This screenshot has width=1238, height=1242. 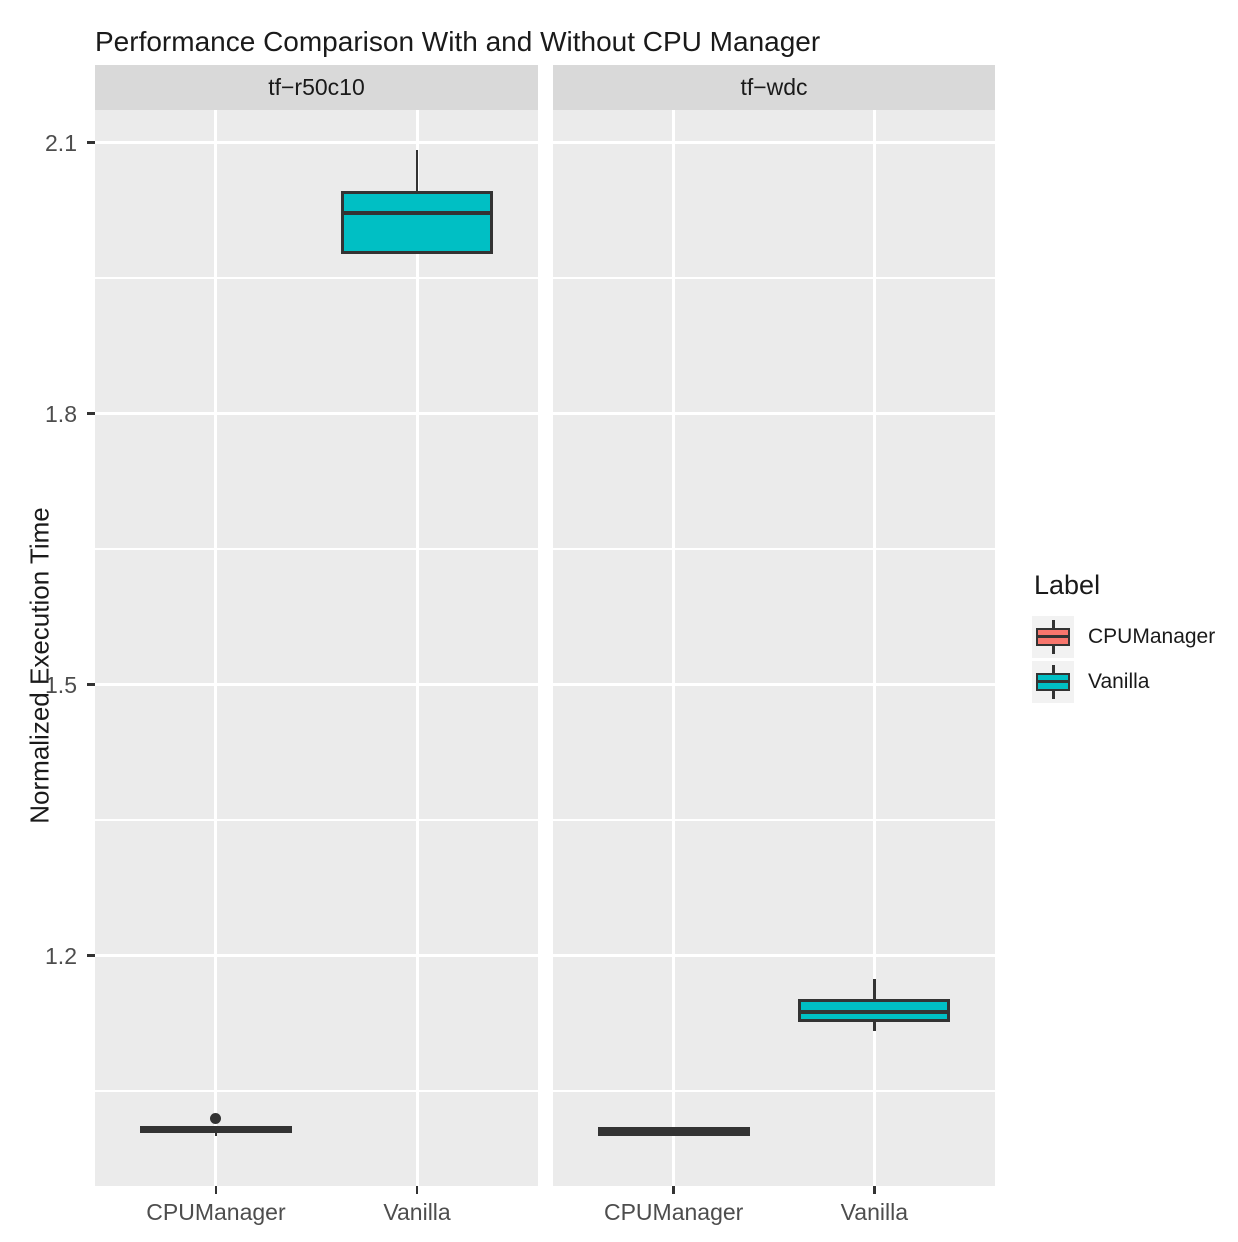 I want to click on legend-item-cpumanager: CPUManager, so click(x=1123, y=636).